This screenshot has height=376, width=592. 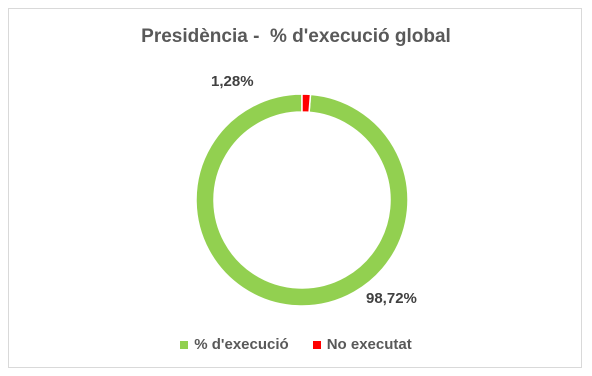 I want to click on legend-label-executed: % d'execució, so click(x=241, y=344).